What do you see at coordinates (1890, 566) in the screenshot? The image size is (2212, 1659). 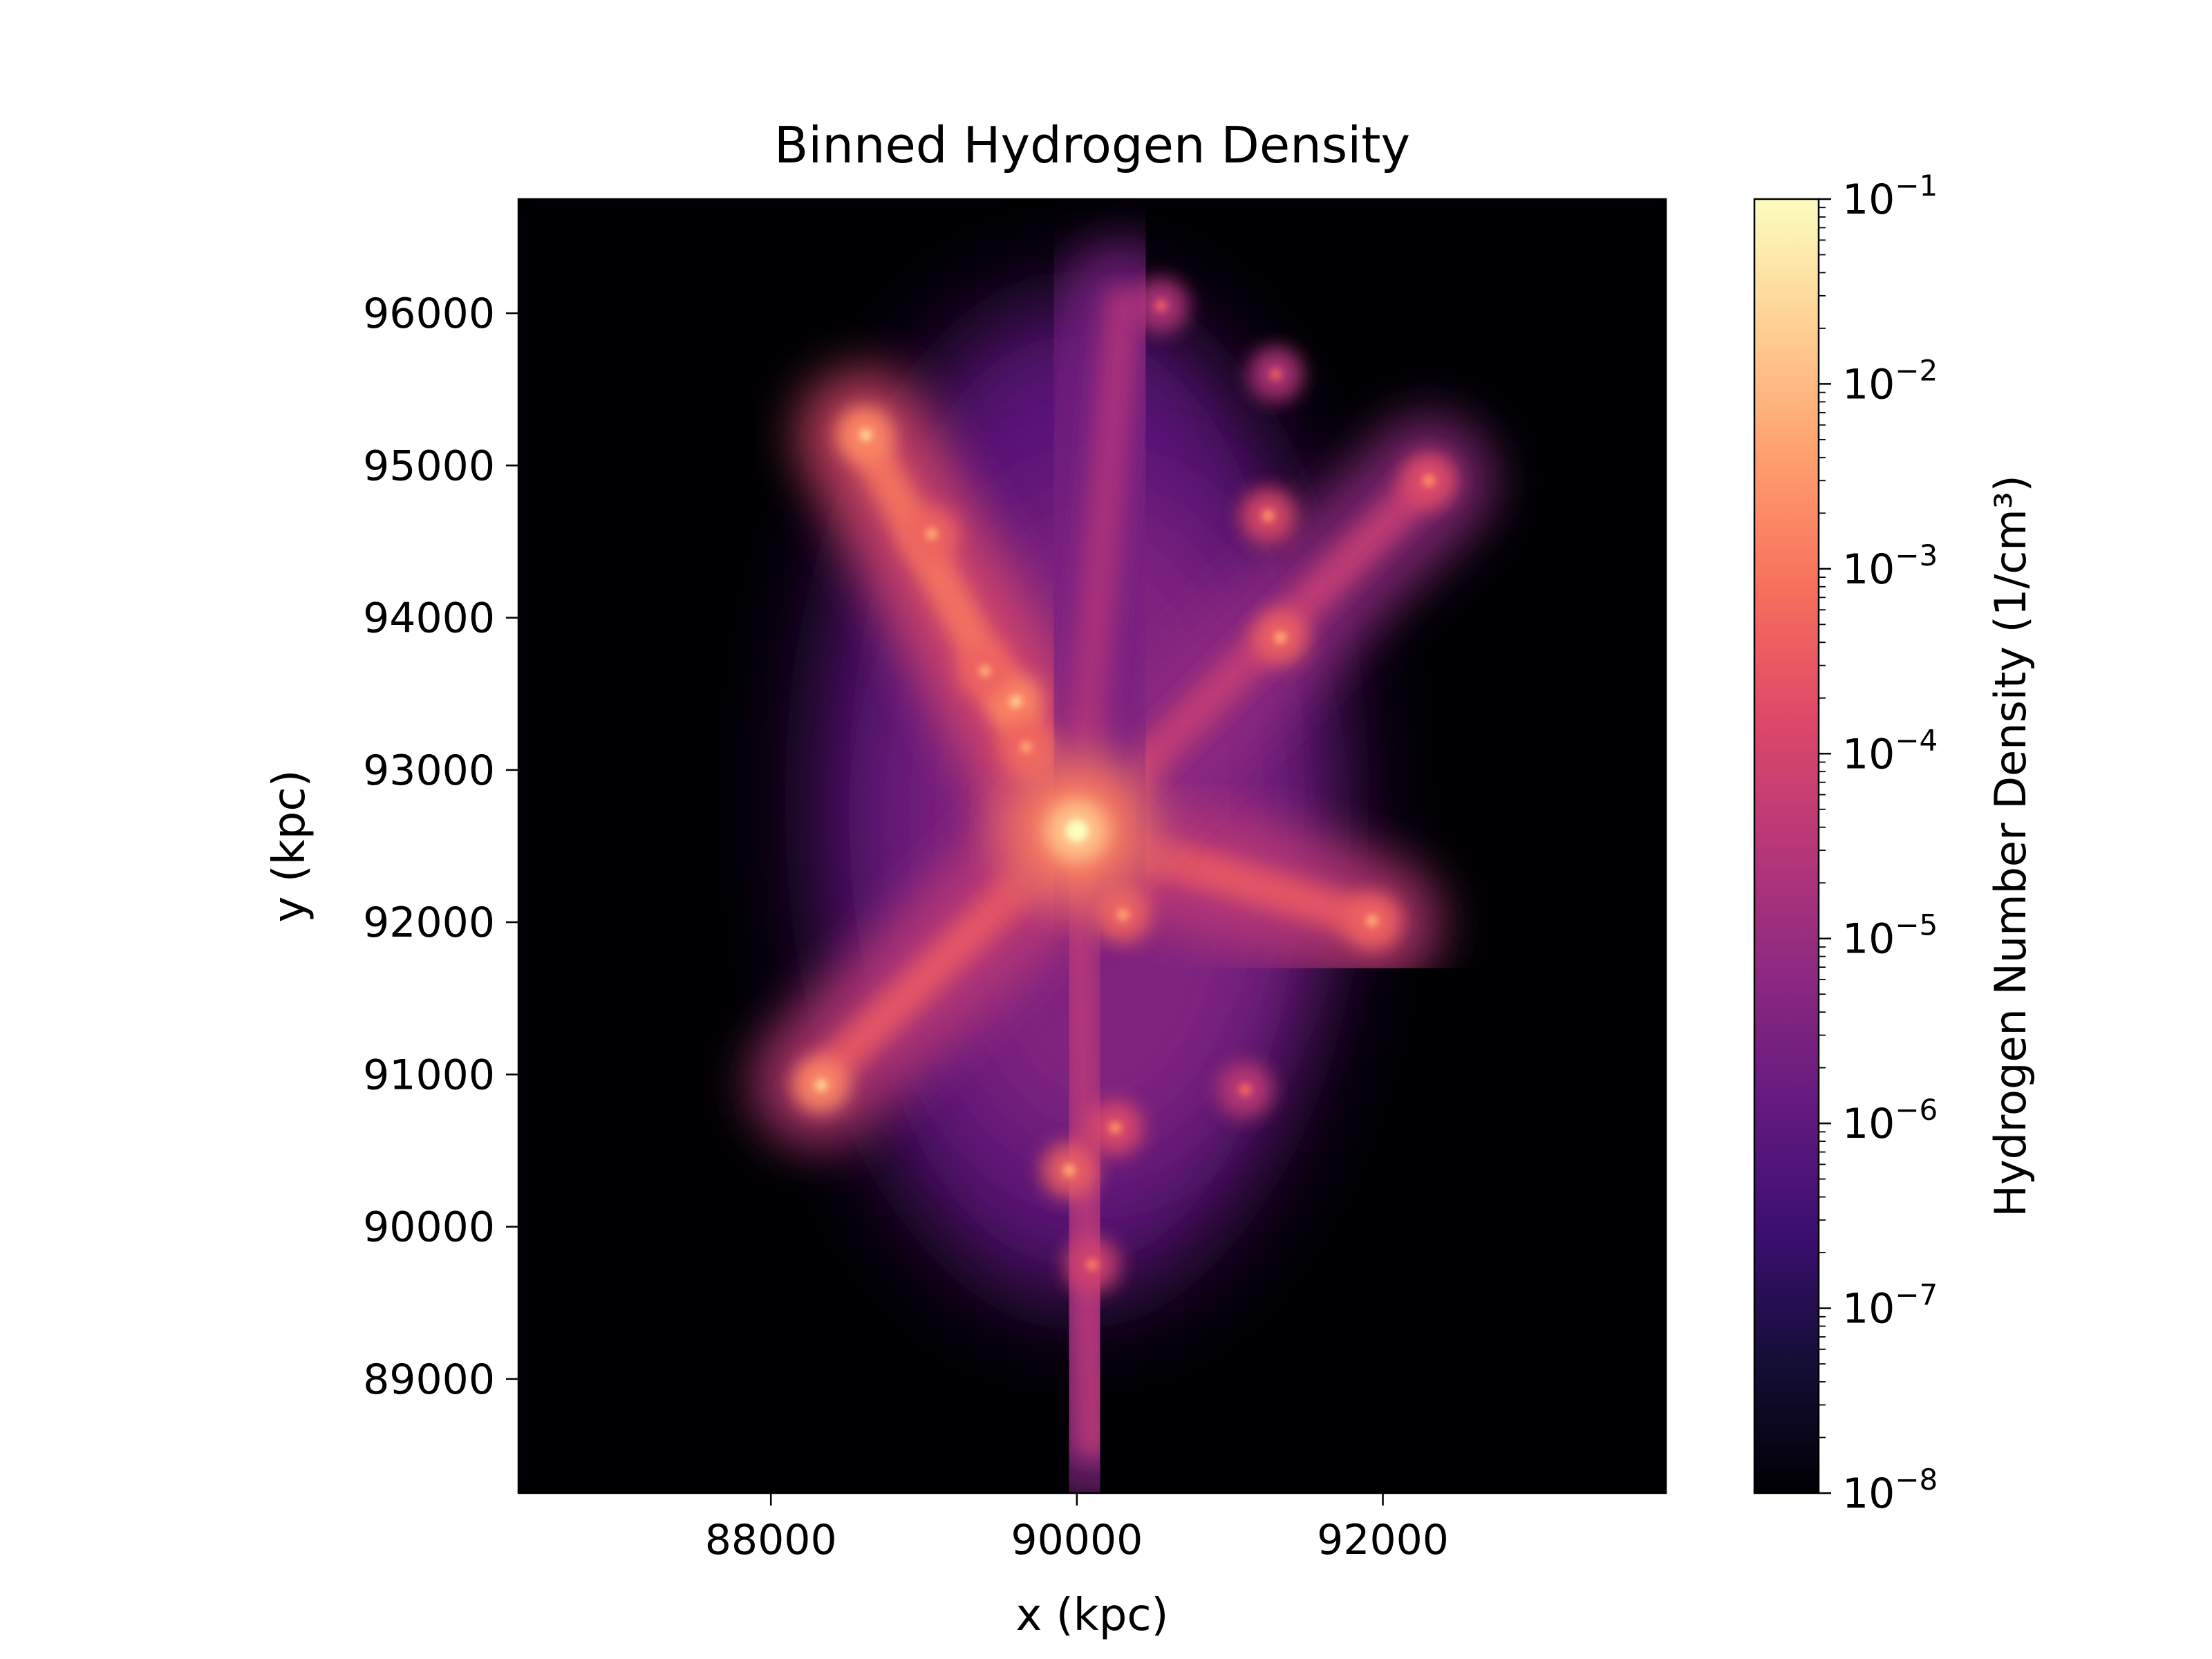 I see `colorbar-tick-label: 10⁻³` at bounding box center [1890, 566].